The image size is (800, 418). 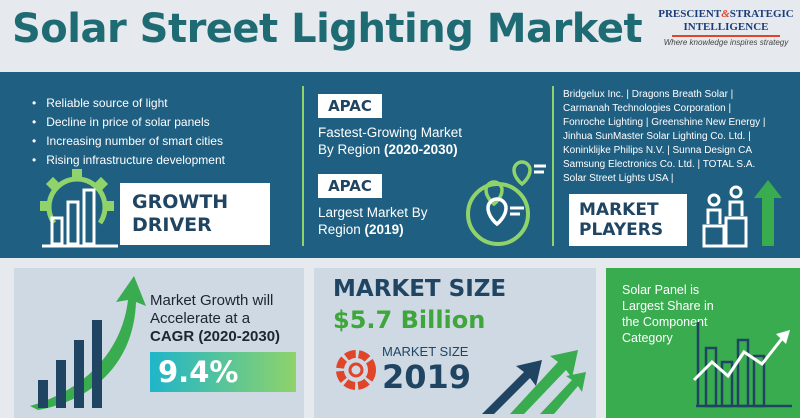 I want to click on list-item: Reliable source of light, so click(x=128, y=103).